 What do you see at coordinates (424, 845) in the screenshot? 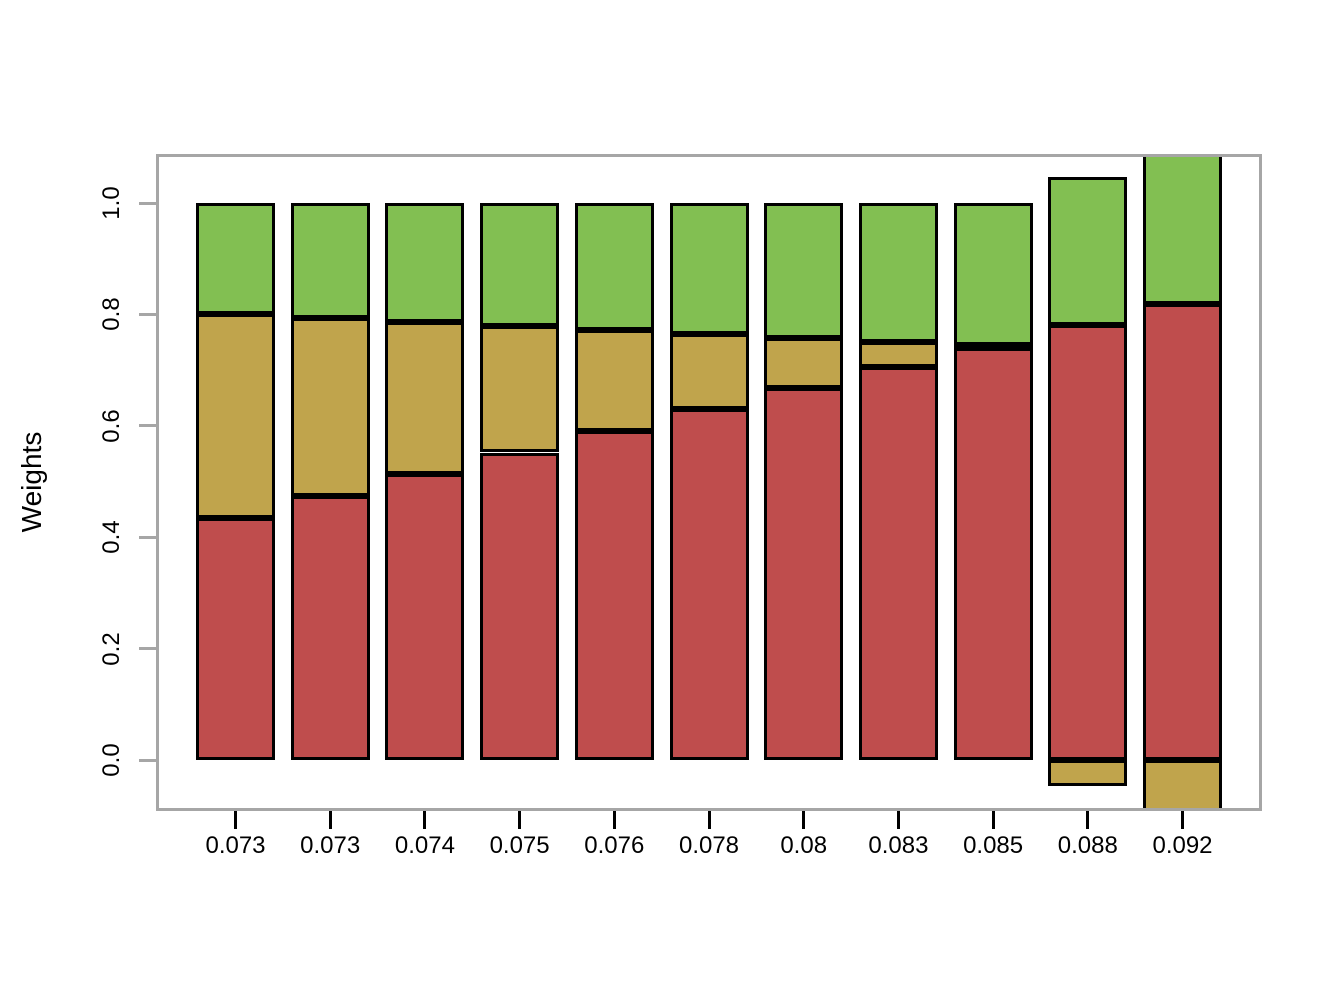
I see `x-axis-tick-label-3: 0.074` at bounding box center [424, 845].